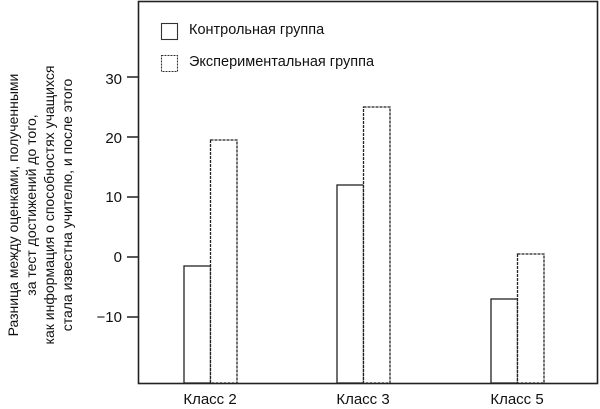 This screenshot has height=409, width=600. Describe the element at coordinates (169, 31) in the screenshot. I see `legend-swatch-control` at that location.